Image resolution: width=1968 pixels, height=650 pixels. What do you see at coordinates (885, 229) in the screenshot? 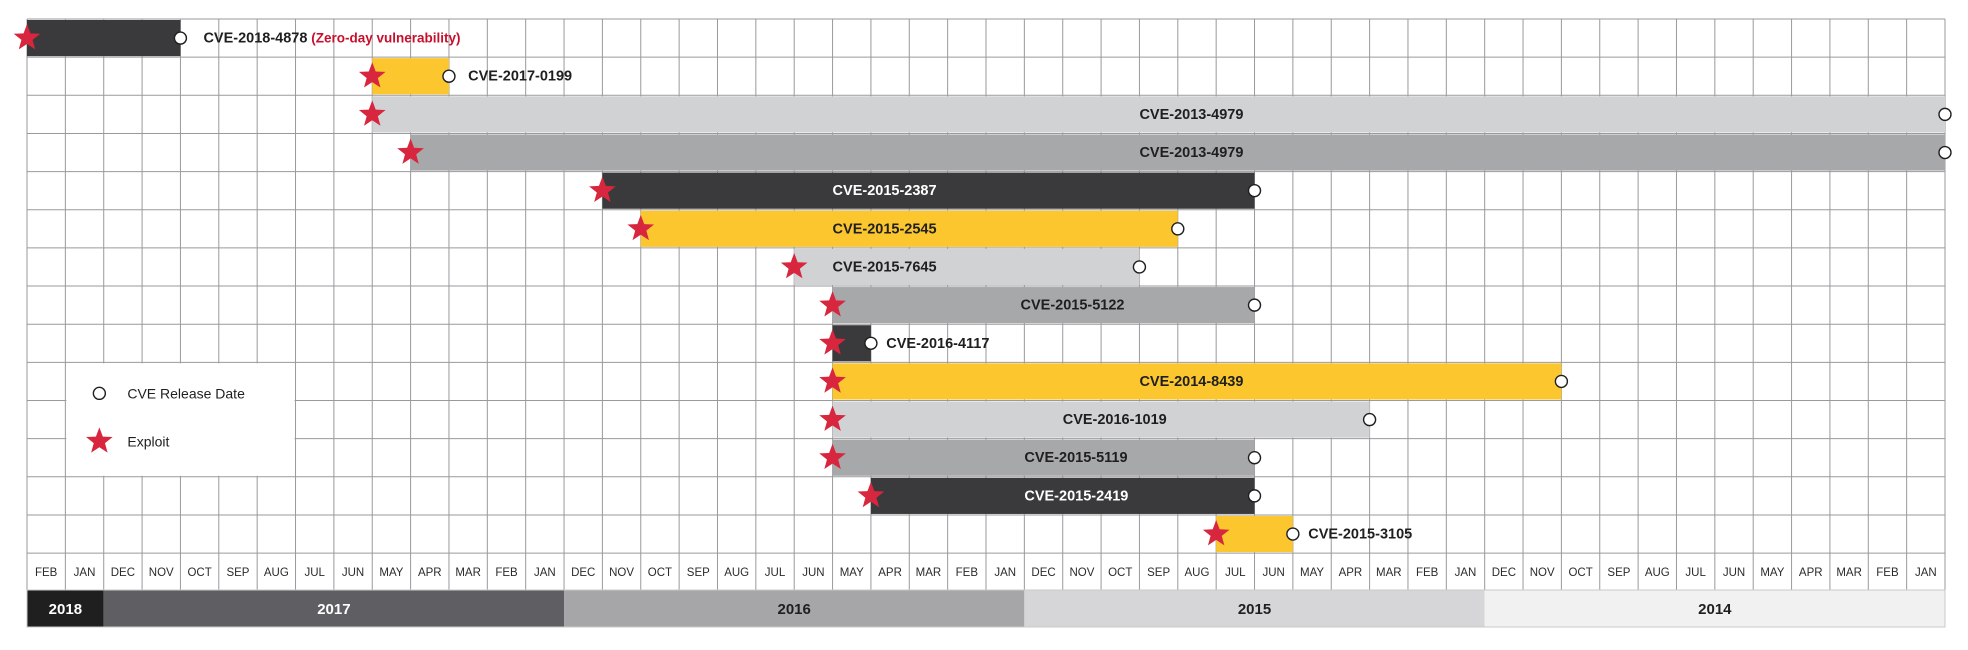
I see `cve-label: CVE-2015-2545` at bounding box center [885, 229].